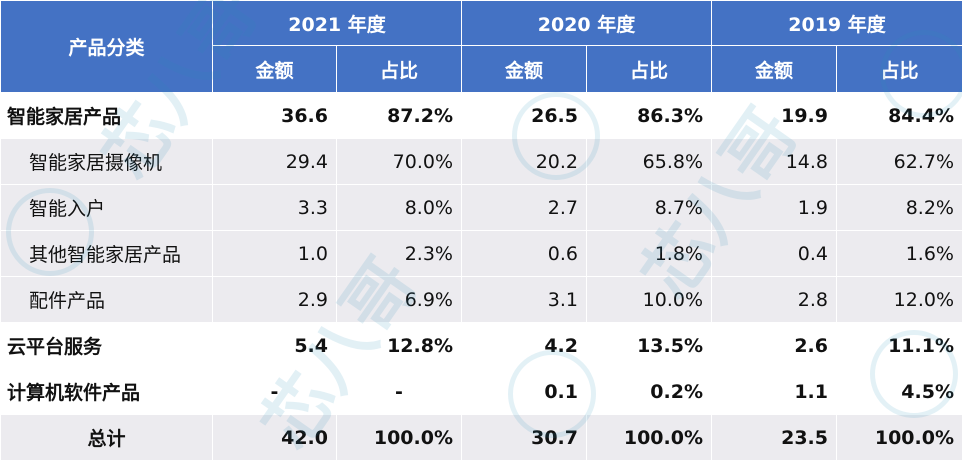 The image size is (962, 465). I want to click on share-2020: 13.5%, so click(649, 346).